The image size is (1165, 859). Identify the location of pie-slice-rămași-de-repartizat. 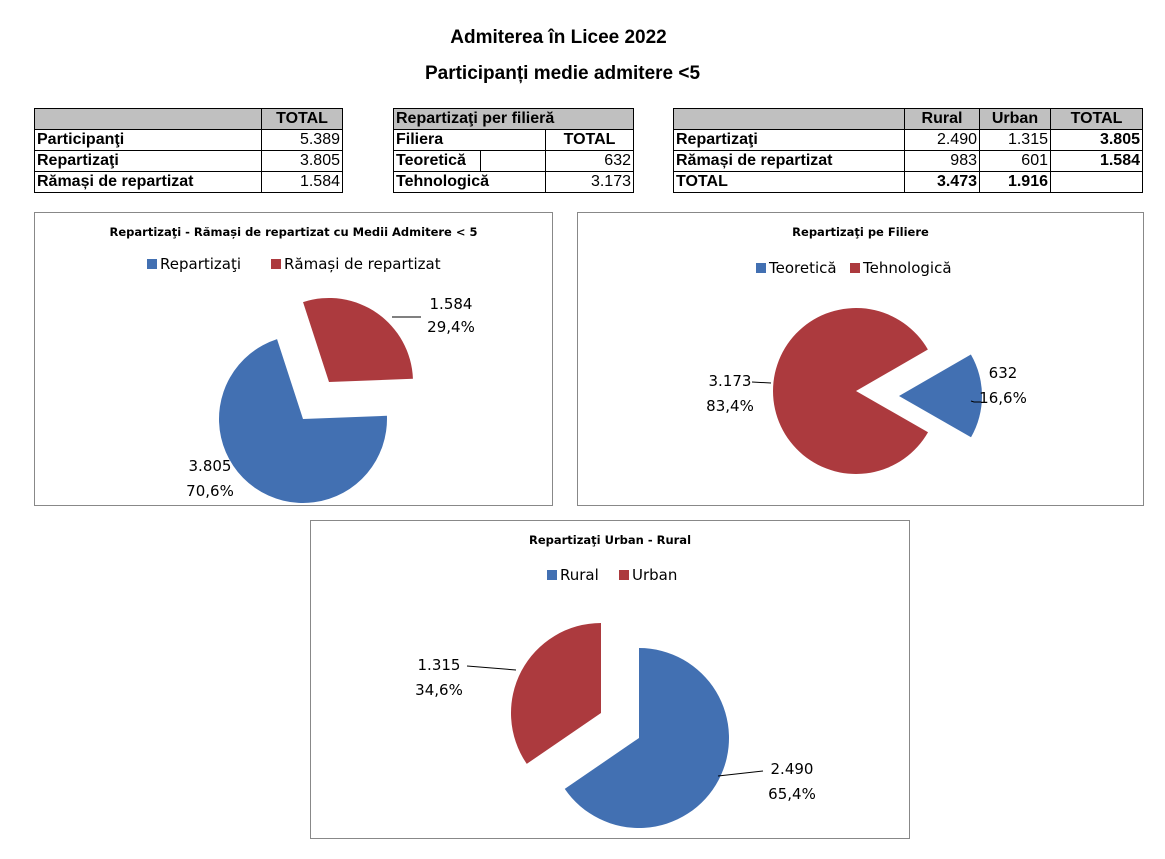
(358, 340).